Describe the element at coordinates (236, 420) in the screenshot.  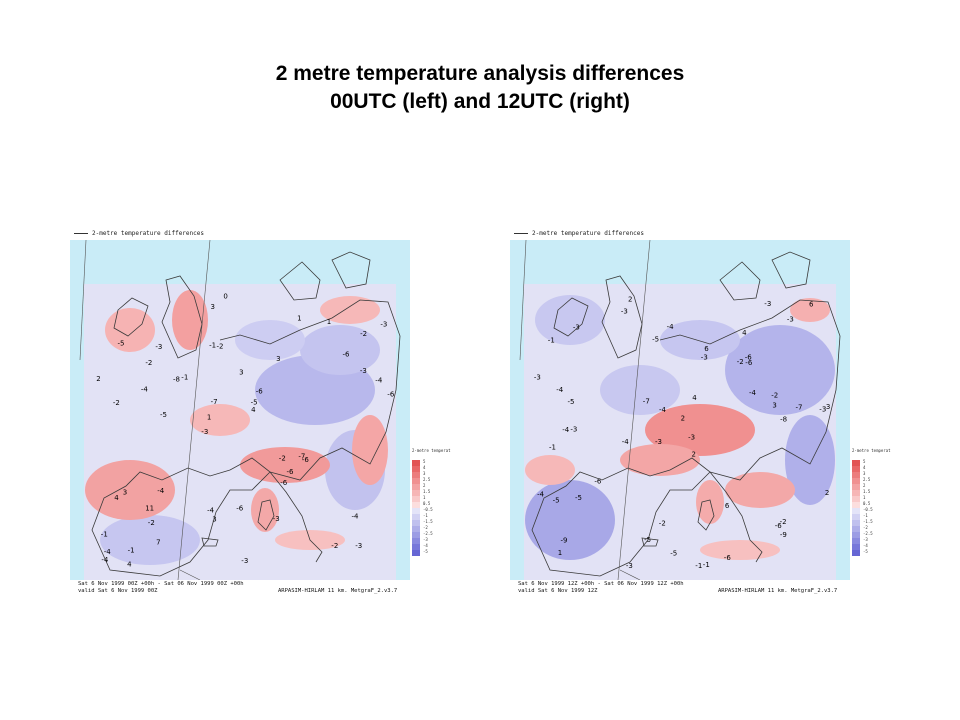
I see `warm-anomaly-patches` at that location.